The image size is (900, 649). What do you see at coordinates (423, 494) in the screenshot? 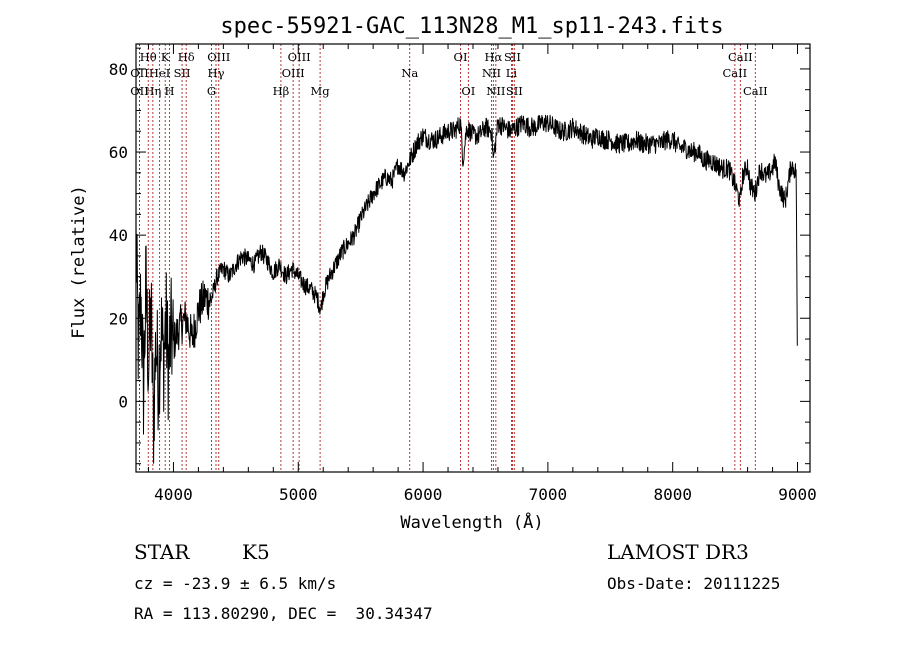
I see `x-tick-label: 6000` at bounding box center [423, 494].